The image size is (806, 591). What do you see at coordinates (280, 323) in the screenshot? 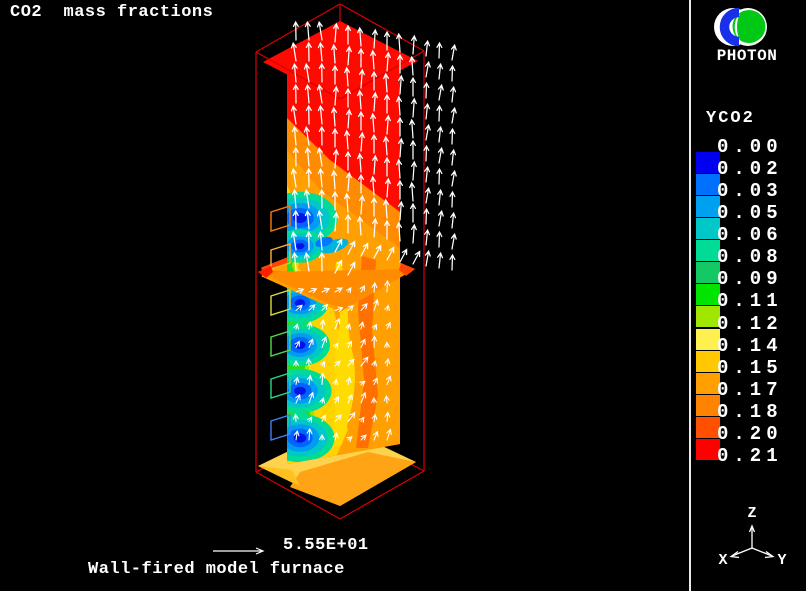
I see `burner-ports` at bounding box center [280, 323].